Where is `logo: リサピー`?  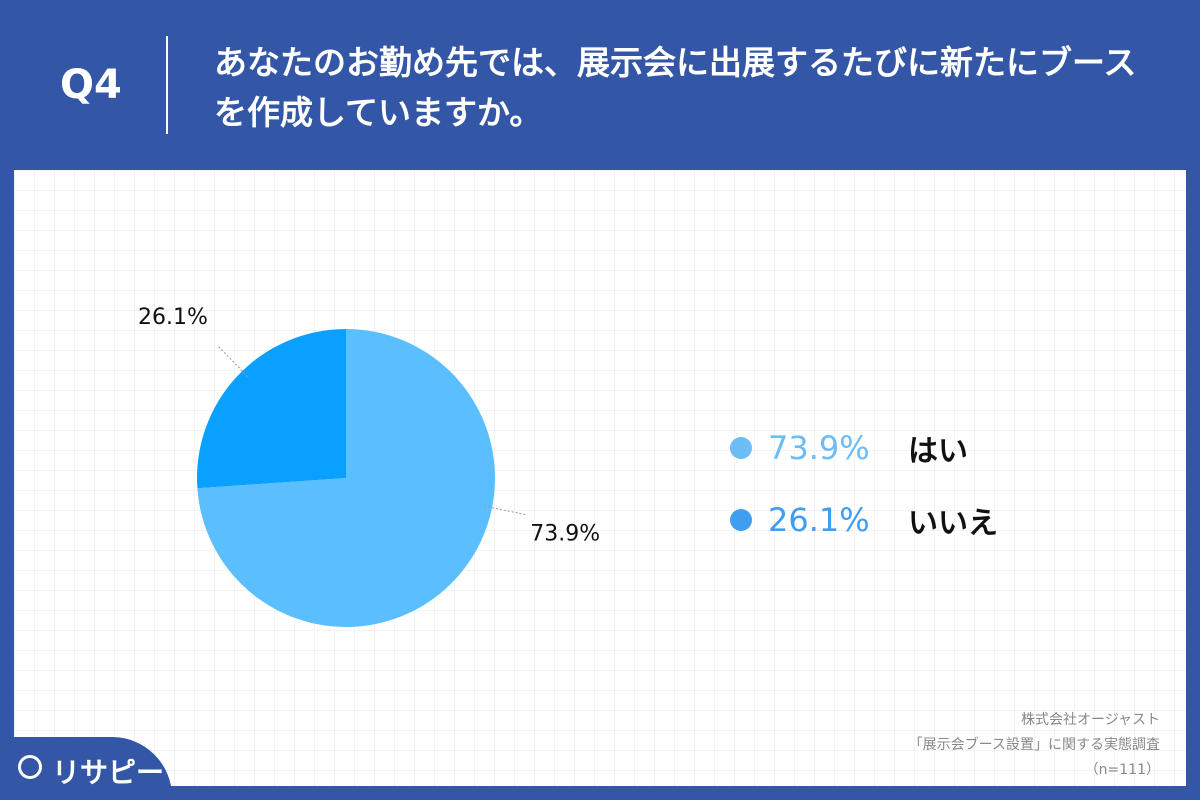 logo: リサピー is located at coordinates (86, 768).